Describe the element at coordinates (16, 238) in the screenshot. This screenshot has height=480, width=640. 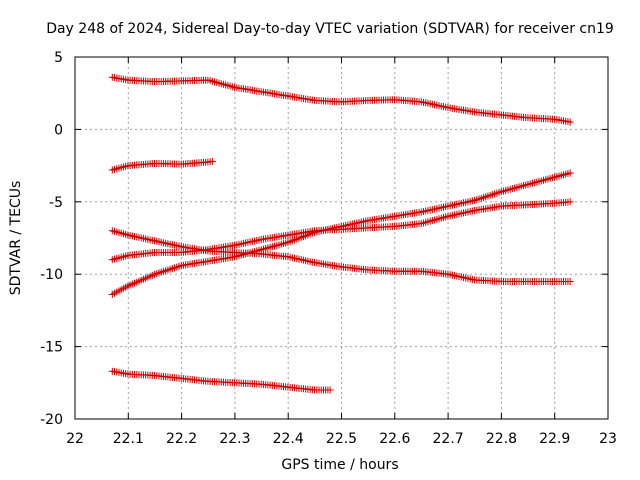
I see `y-axis-label: SDTVAR / TECUs` at that location.